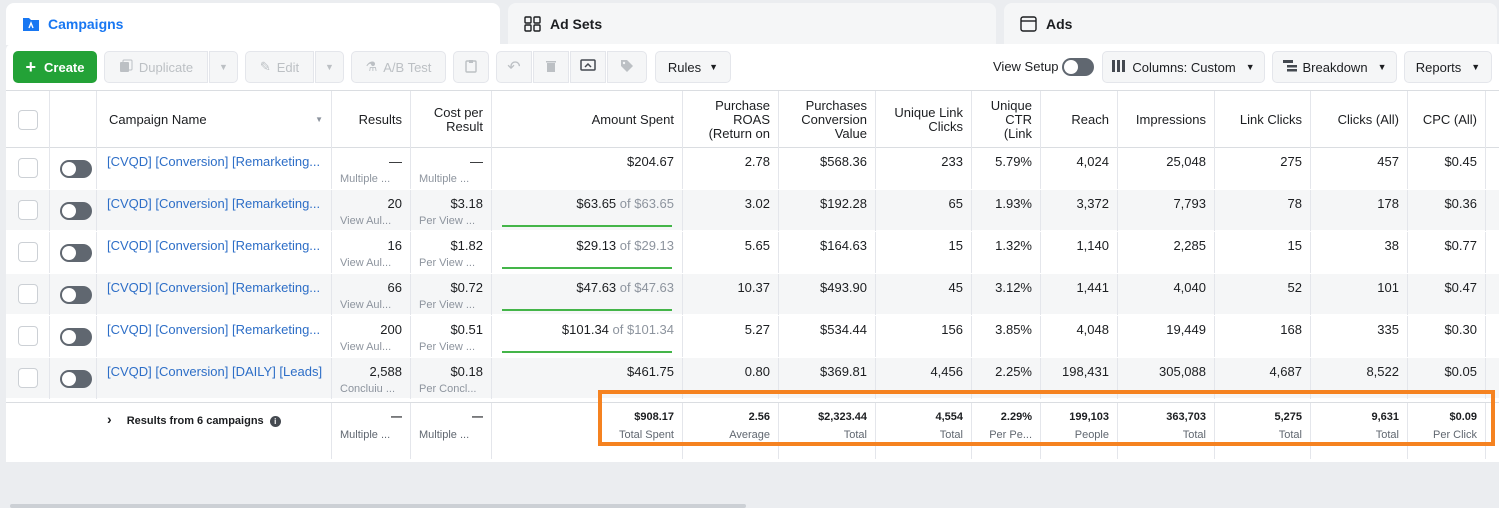 This screenshot has width=1499, height=508. What do you see at coordinates (1013, 245) in the screenshot?
I see `uctr-value: 1.32%` at bounding box center [1013, 245].